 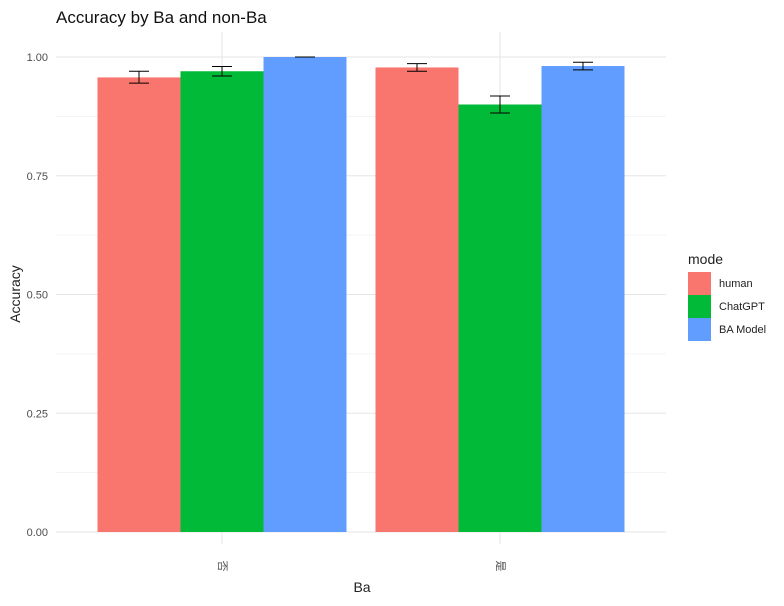 I want to click on y-axis-title: Accuracy, so click(x=15, y=294).